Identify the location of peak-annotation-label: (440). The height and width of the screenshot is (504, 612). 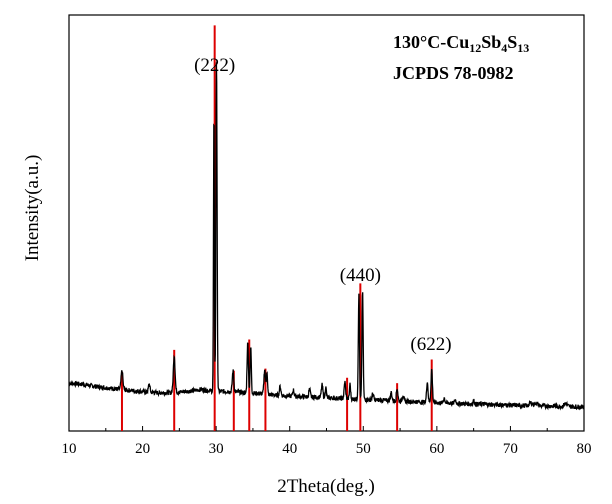
(360, 275).